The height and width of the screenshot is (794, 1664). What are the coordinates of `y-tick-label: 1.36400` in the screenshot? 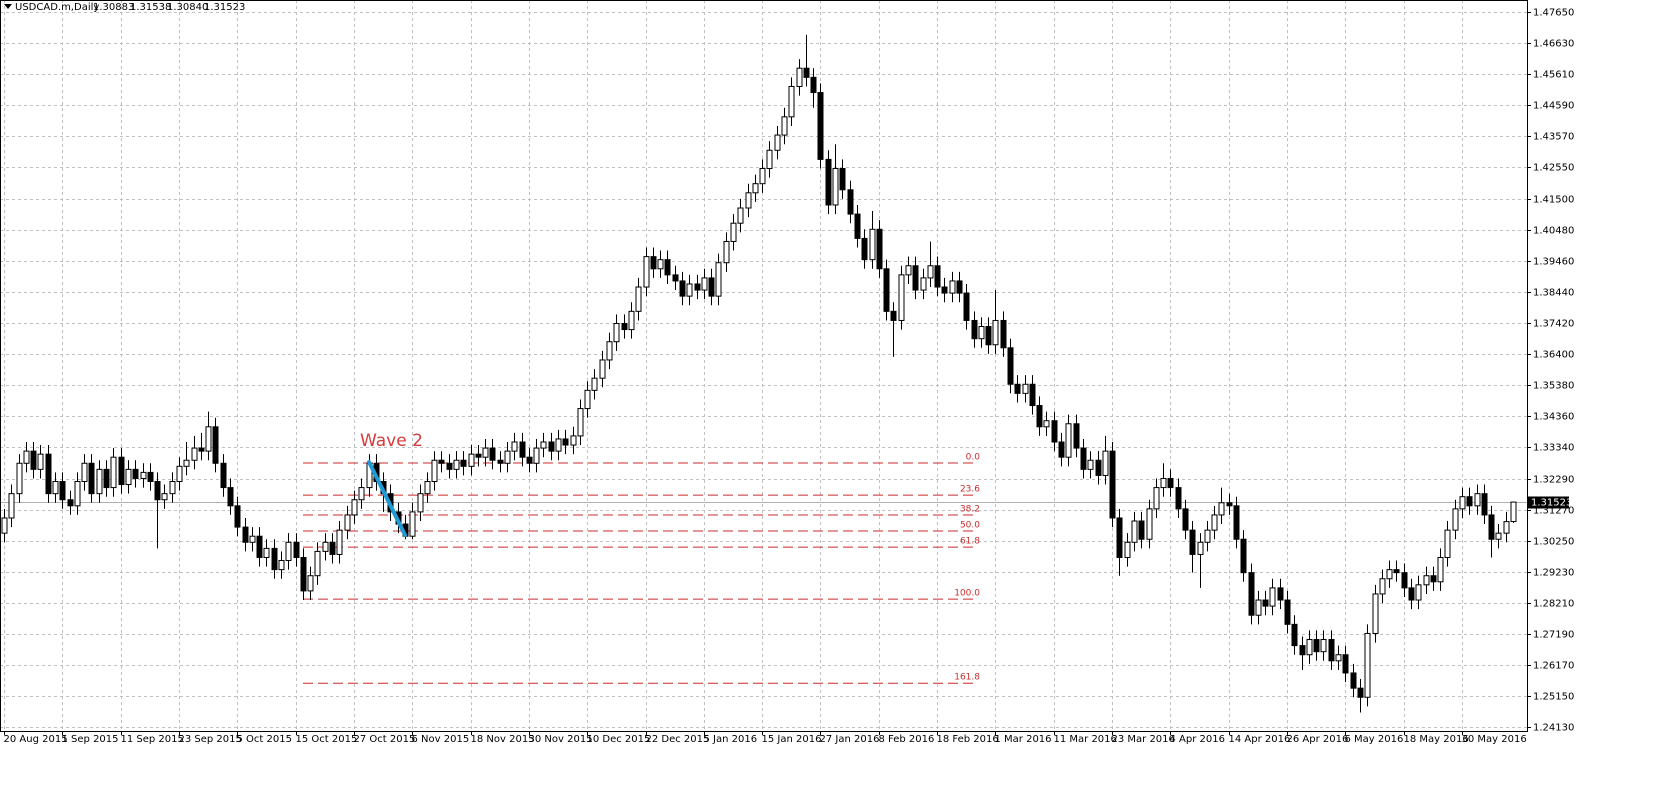 It's located at (1553, 355).